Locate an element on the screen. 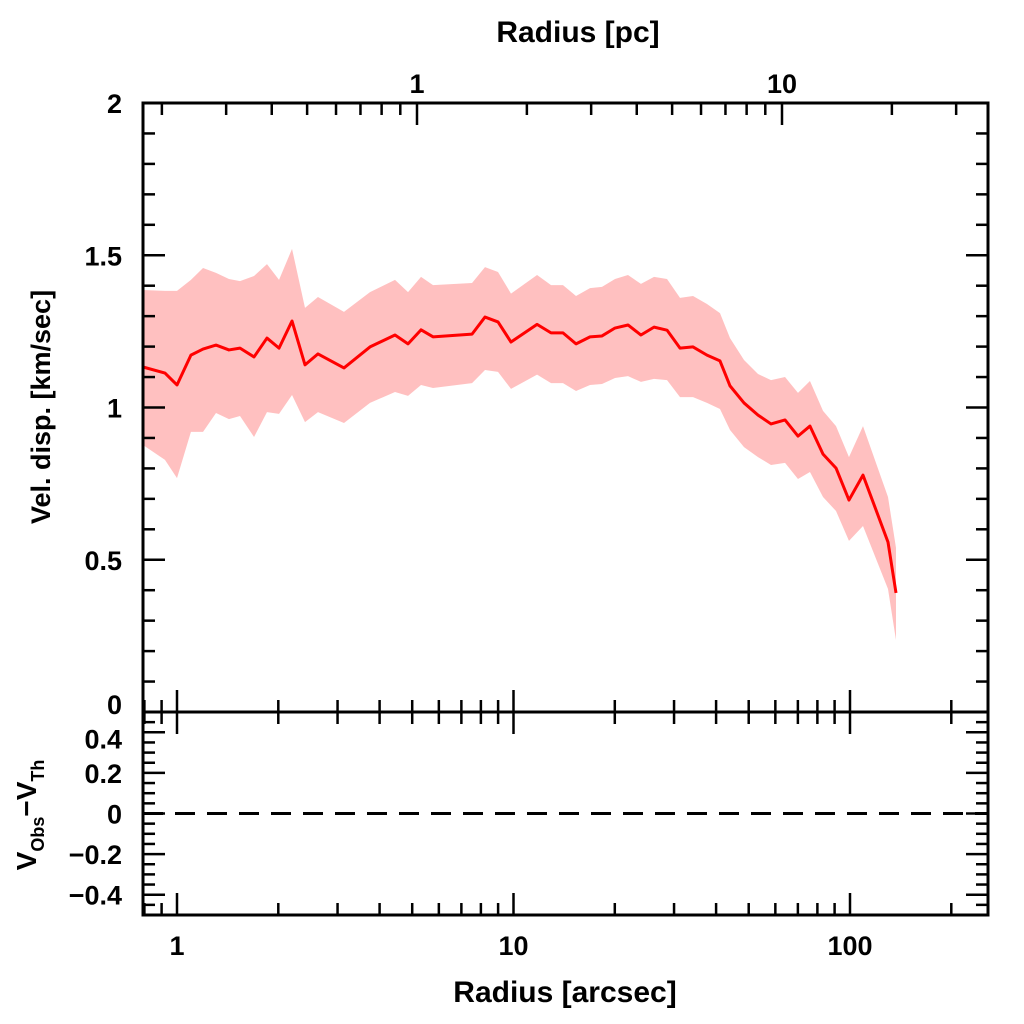 This screenshot has height=1024, width=1024. y-tick-label: 1 is located at coordinates (114, 409).